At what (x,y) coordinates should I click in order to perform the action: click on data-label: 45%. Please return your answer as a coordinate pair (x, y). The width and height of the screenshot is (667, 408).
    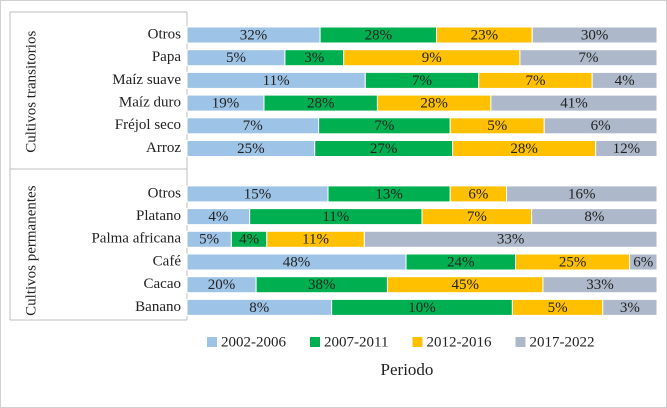
    Looking at the image, I should click on (465, 285).